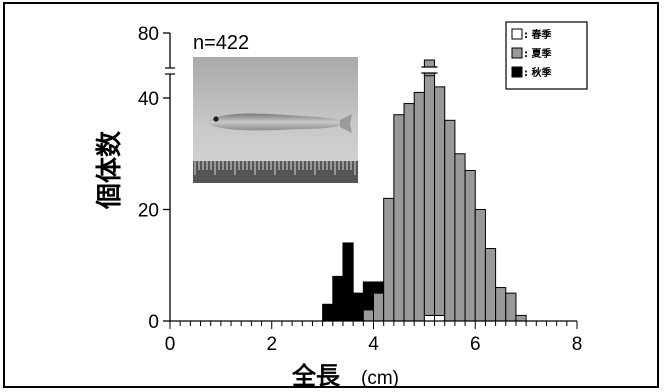  I want to click on bar-夏季-5.2, so click(440, 201).